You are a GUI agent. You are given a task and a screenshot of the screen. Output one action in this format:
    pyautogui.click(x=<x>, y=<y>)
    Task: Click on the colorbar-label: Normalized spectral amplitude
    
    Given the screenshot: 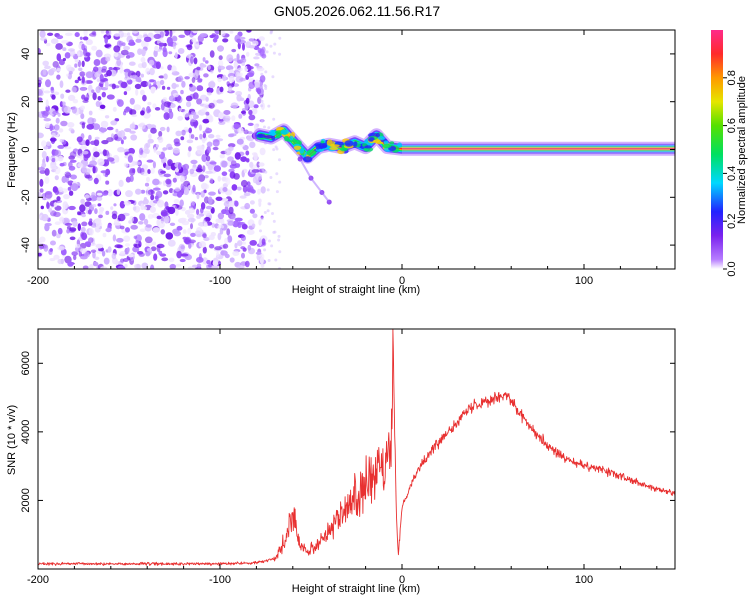 What is the action you would take?
    pyautogui.click(x=742, y=150)
    